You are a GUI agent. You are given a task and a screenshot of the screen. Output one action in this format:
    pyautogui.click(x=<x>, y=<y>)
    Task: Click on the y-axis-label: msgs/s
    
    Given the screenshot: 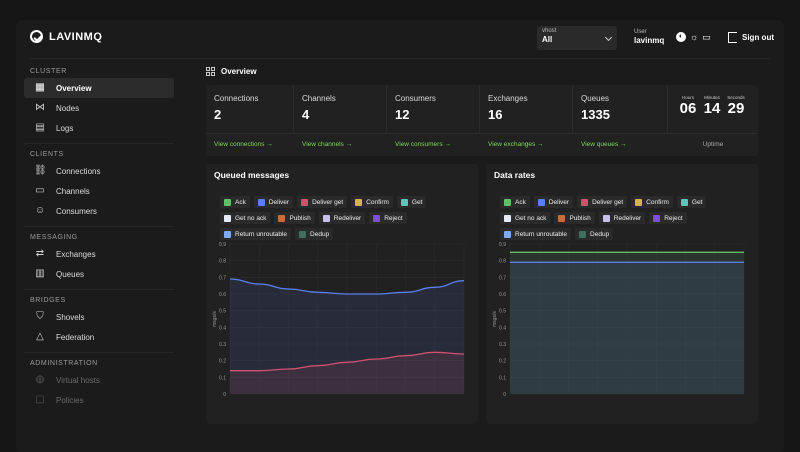 What is the action you would take?
    pyautogui.click(x=215, y=319)
    